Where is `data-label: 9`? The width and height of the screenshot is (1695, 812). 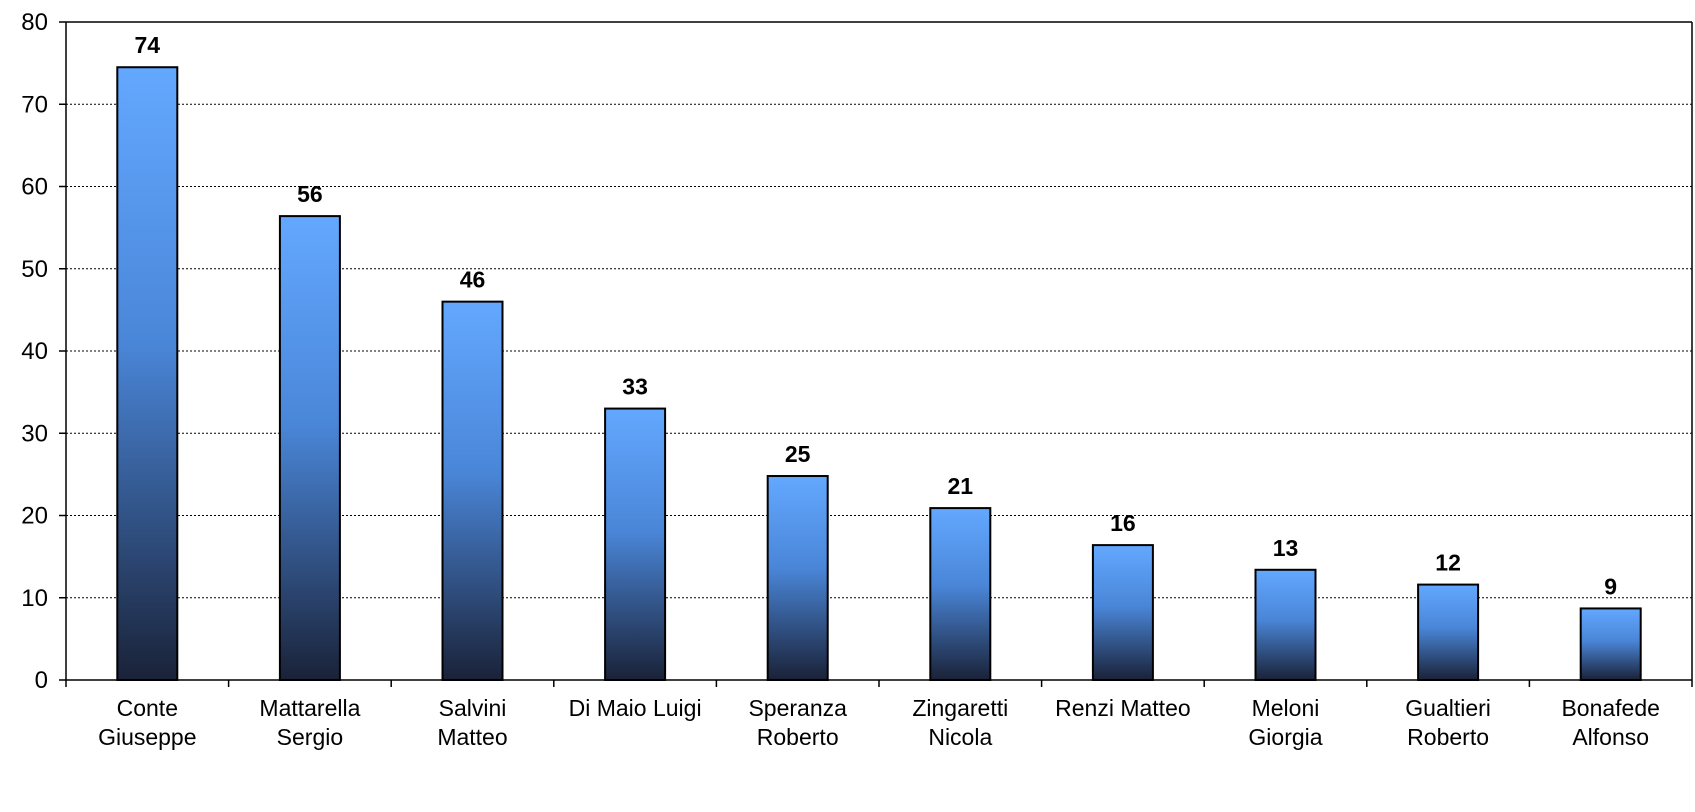
data-label: 9 is located at coordinates (1610, 586).